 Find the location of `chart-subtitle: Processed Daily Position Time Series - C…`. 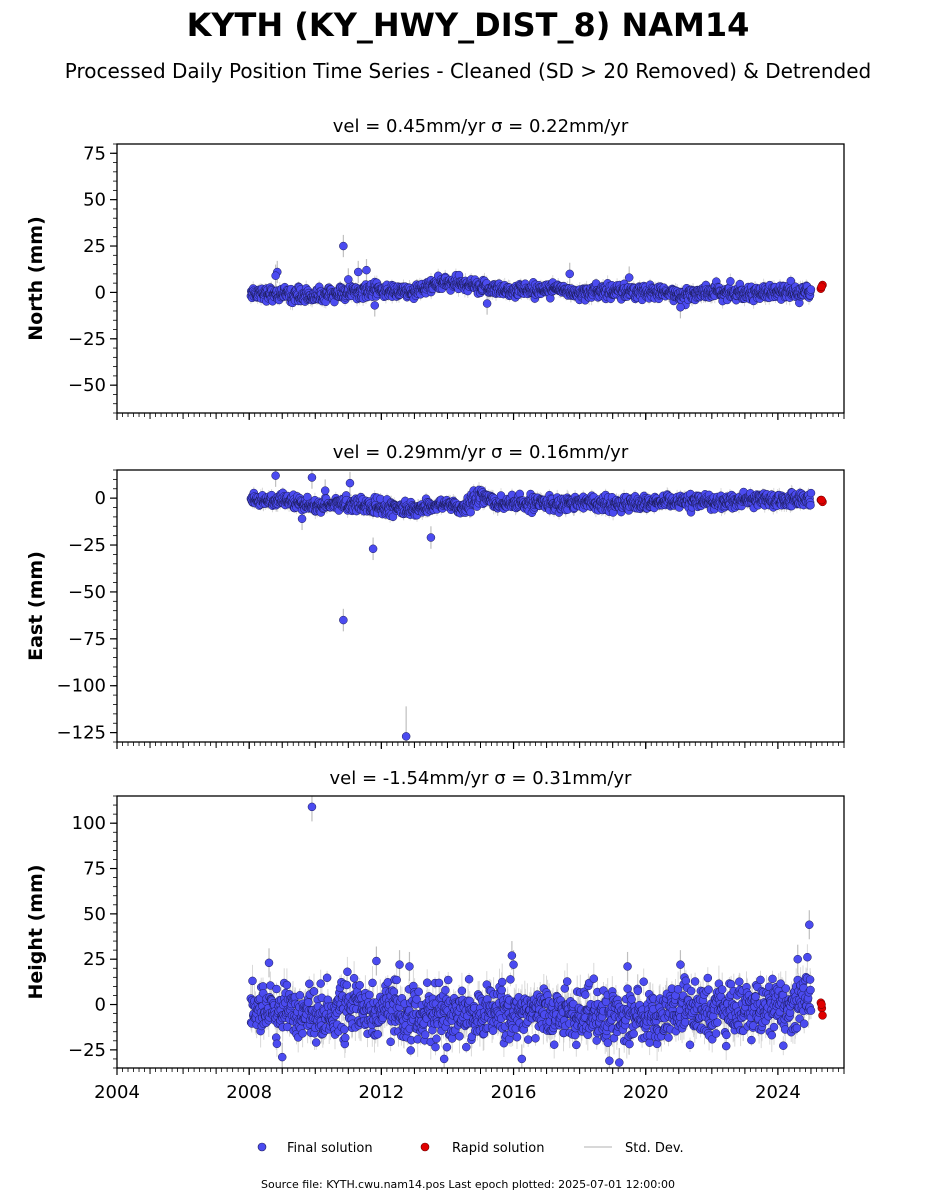

chart-subtitle: Processed Daily Position Time Series - C… is located at coordinates (468, 71).